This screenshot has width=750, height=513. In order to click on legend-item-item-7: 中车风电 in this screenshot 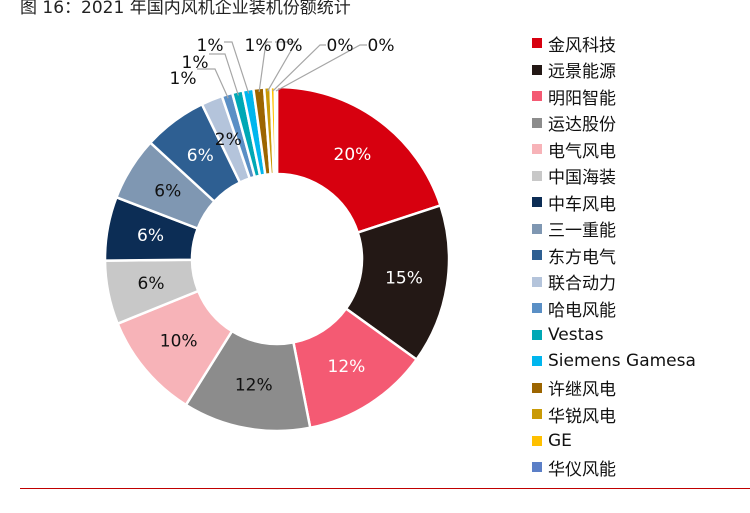, I will do `click(614, 202)`.